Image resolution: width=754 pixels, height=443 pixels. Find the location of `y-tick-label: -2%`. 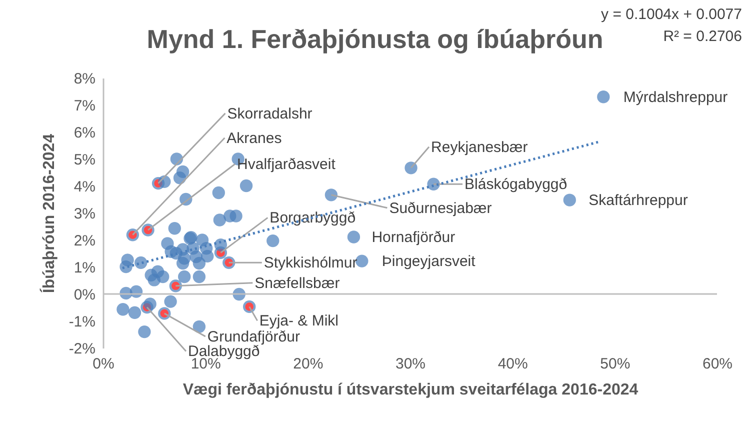

y-tick-label: -2% is located at coordinates (82, 349).